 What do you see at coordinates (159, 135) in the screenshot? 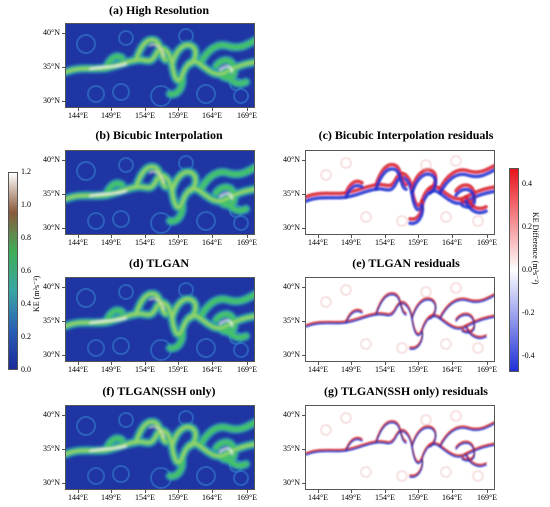
I see `panel-title-b: (b) Bicubic Interpolation` at bounding box center [159, 135].